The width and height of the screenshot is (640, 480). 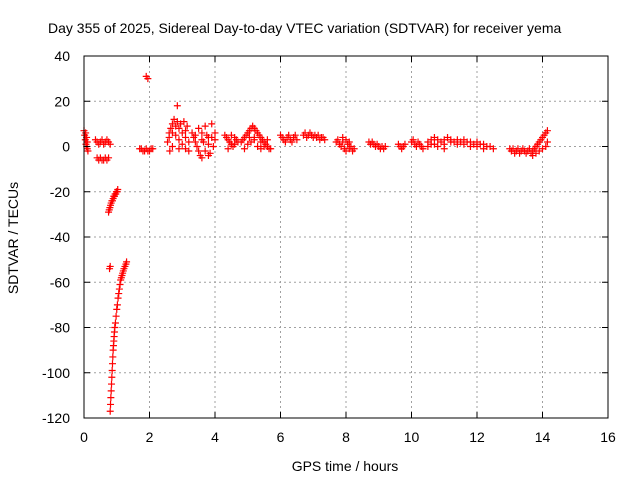 I want to click on y-tick-label: 0, so click(x=66, y=147).